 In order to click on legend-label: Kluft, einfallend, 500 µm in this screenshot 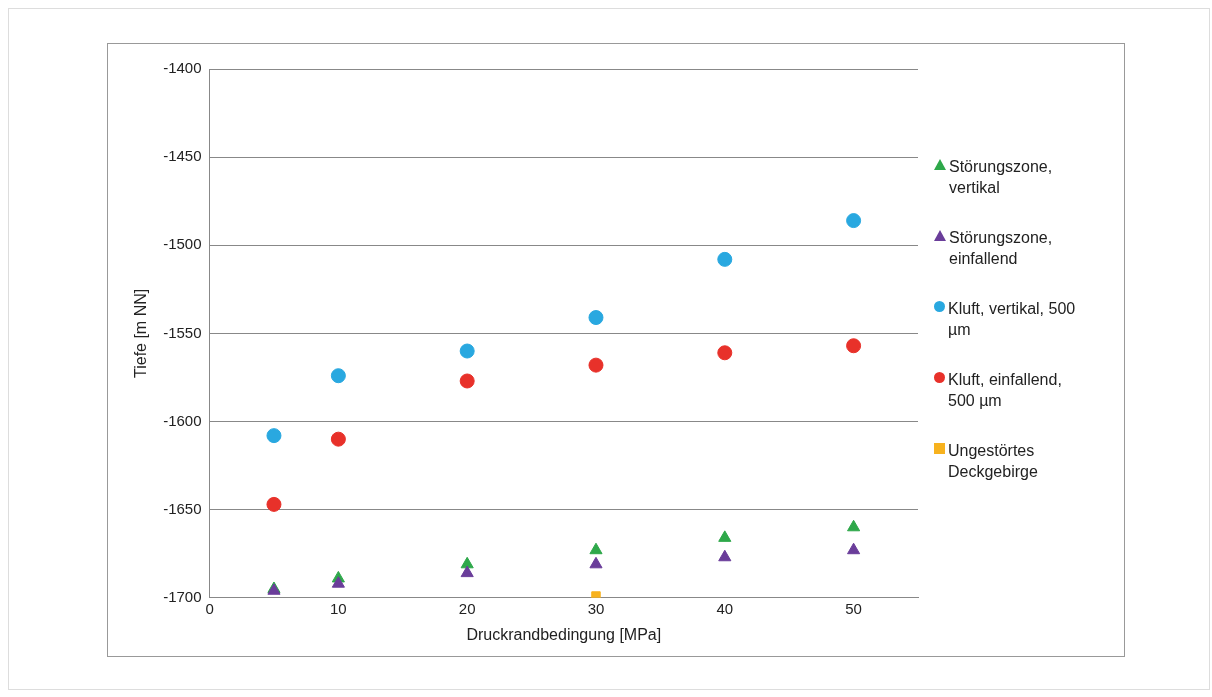, I will do `click(1005, 390)`.